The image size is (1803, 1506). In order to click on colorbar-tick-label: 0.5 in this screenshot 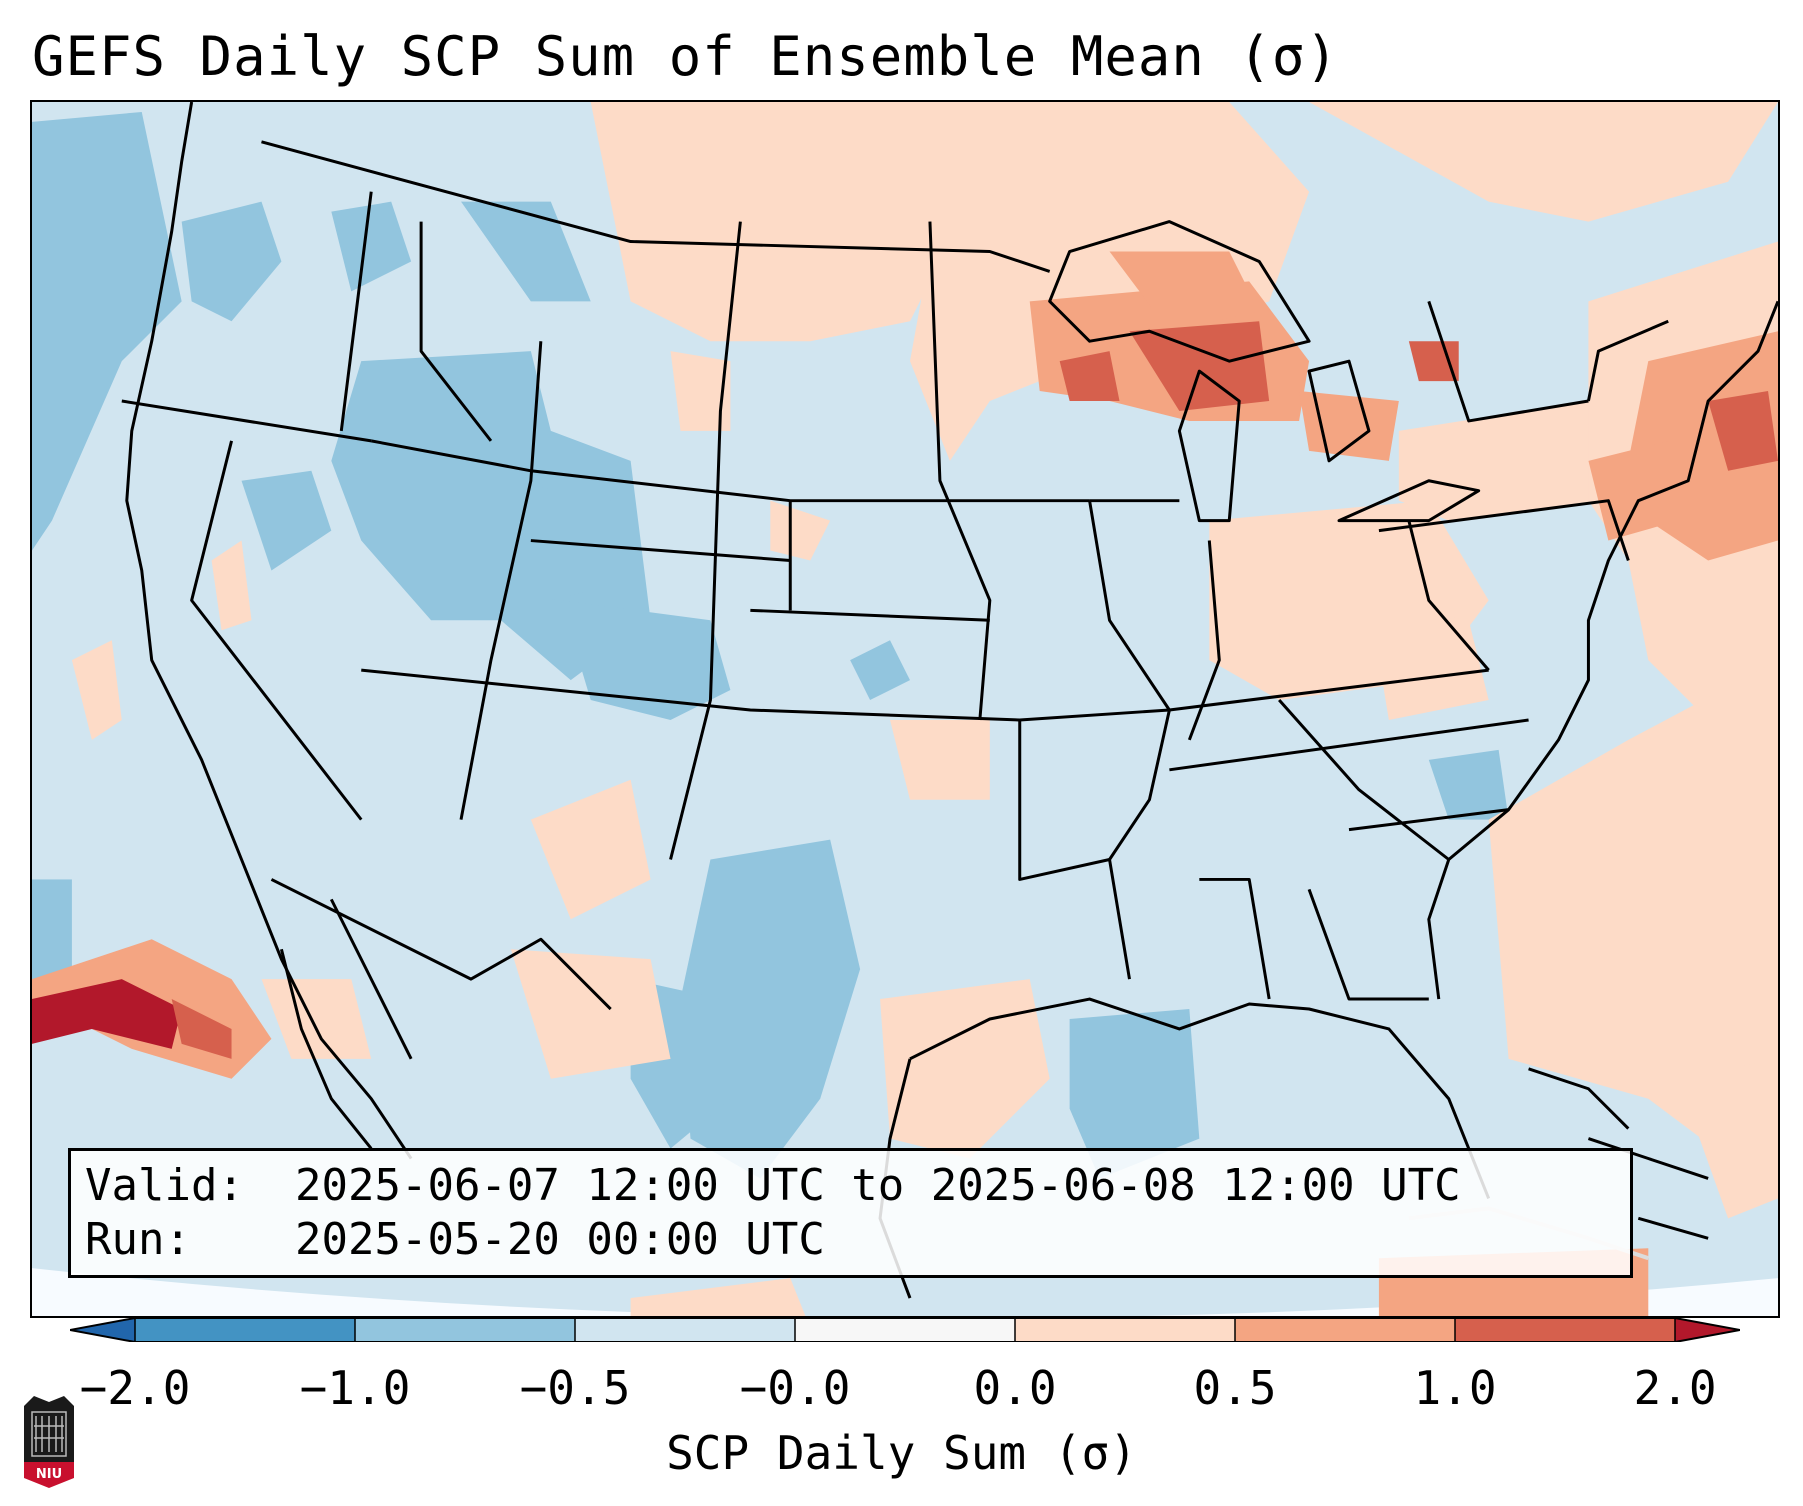, I will do `click(1235, 1388)`.